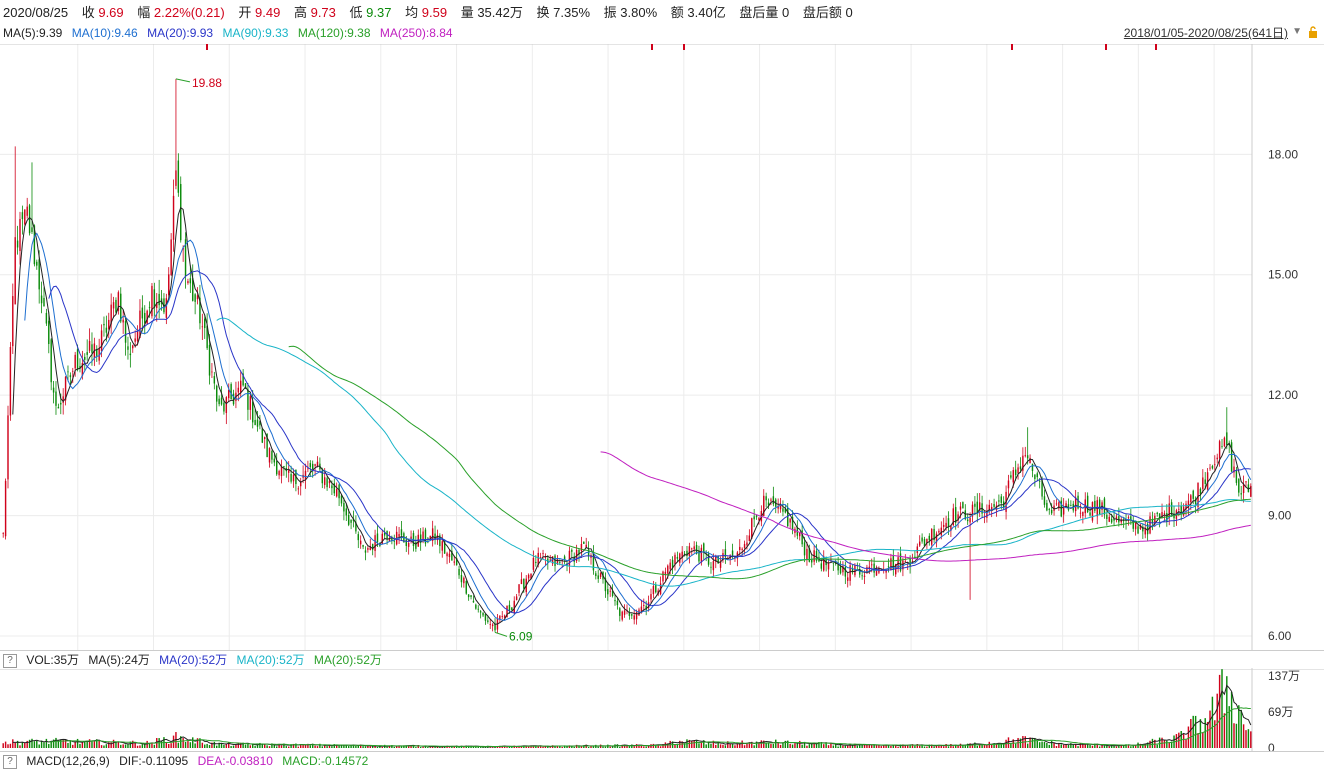 Image resolution: width=1324 pixels, height=775 pixels. Describe the element at coordinates (1313, 32) in the screenshot. I see `lock-icon` at that location.